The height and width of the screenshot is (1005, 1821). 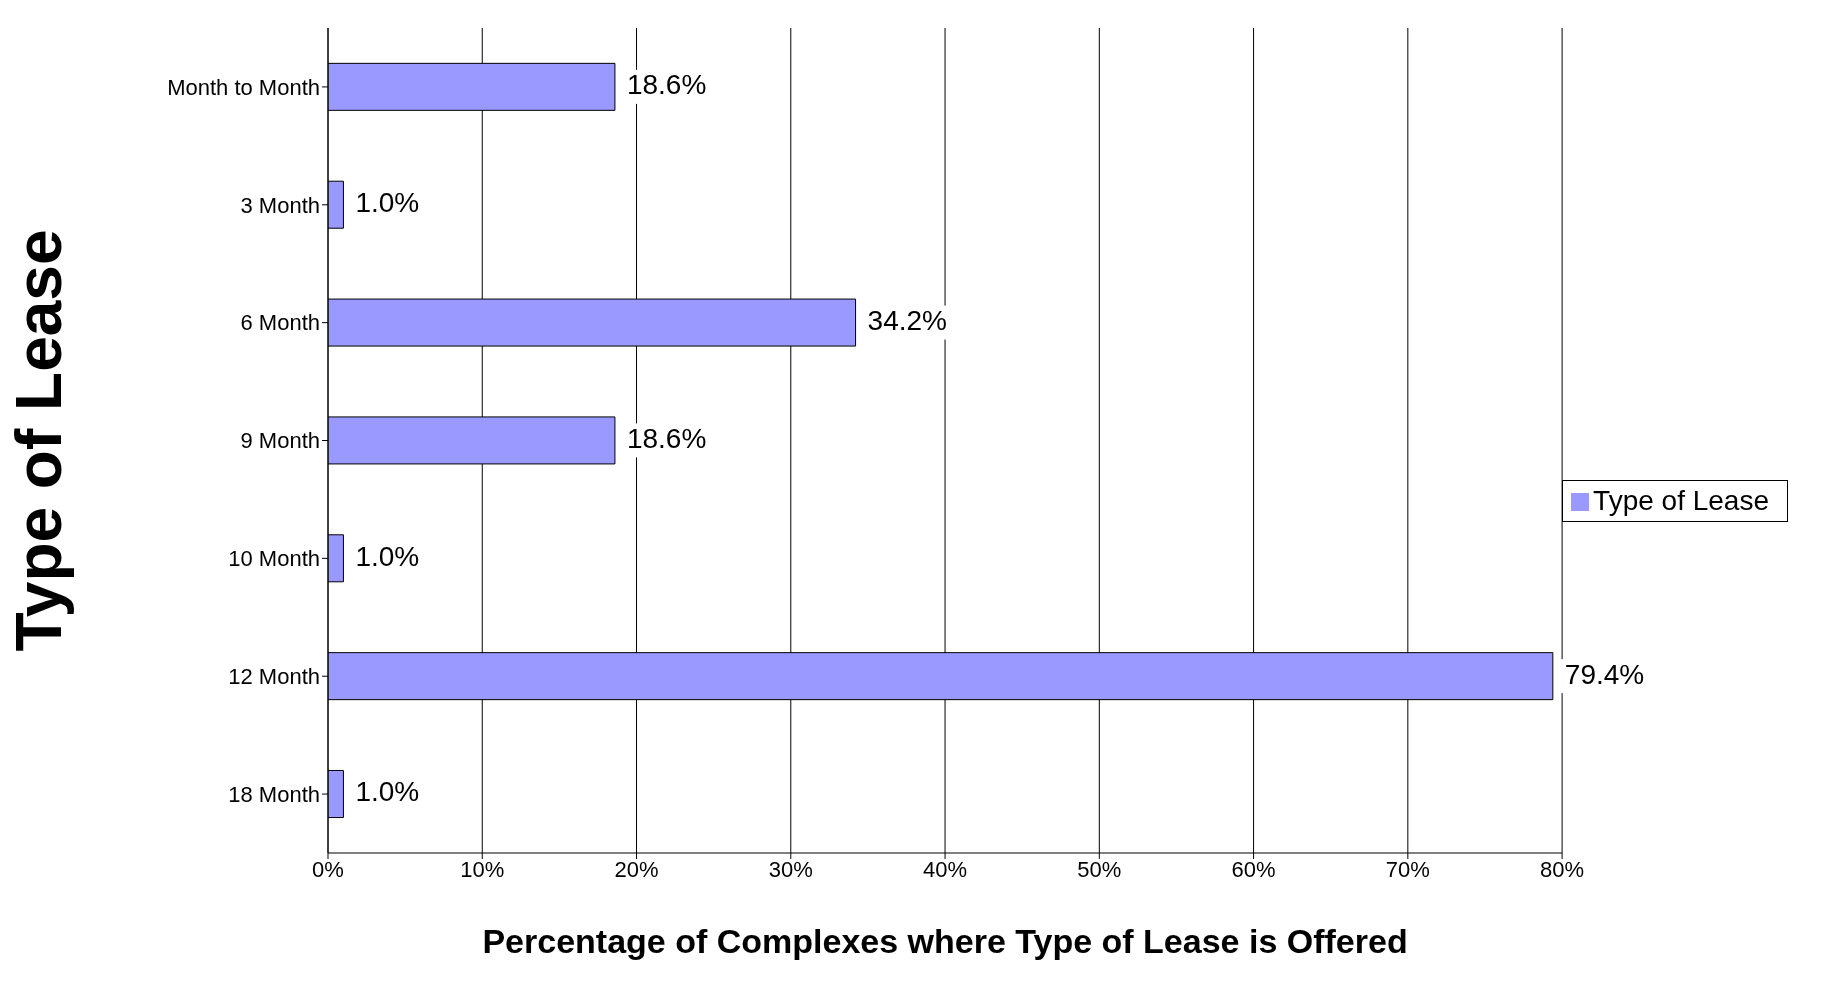 What do you see at coordinates (945, 869) in the screenshot?
I see `x-tick-label: 40%` at bounding box center [945, 869].